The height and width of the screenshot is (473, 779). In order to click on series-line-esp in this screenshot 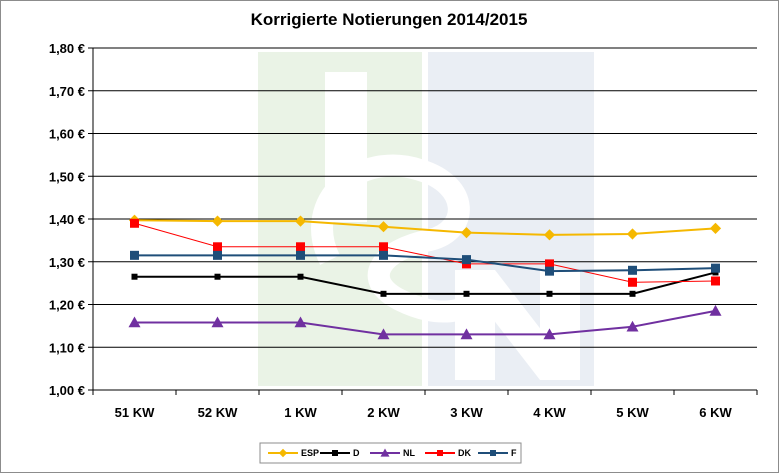, I will do `click(425, 227)`.